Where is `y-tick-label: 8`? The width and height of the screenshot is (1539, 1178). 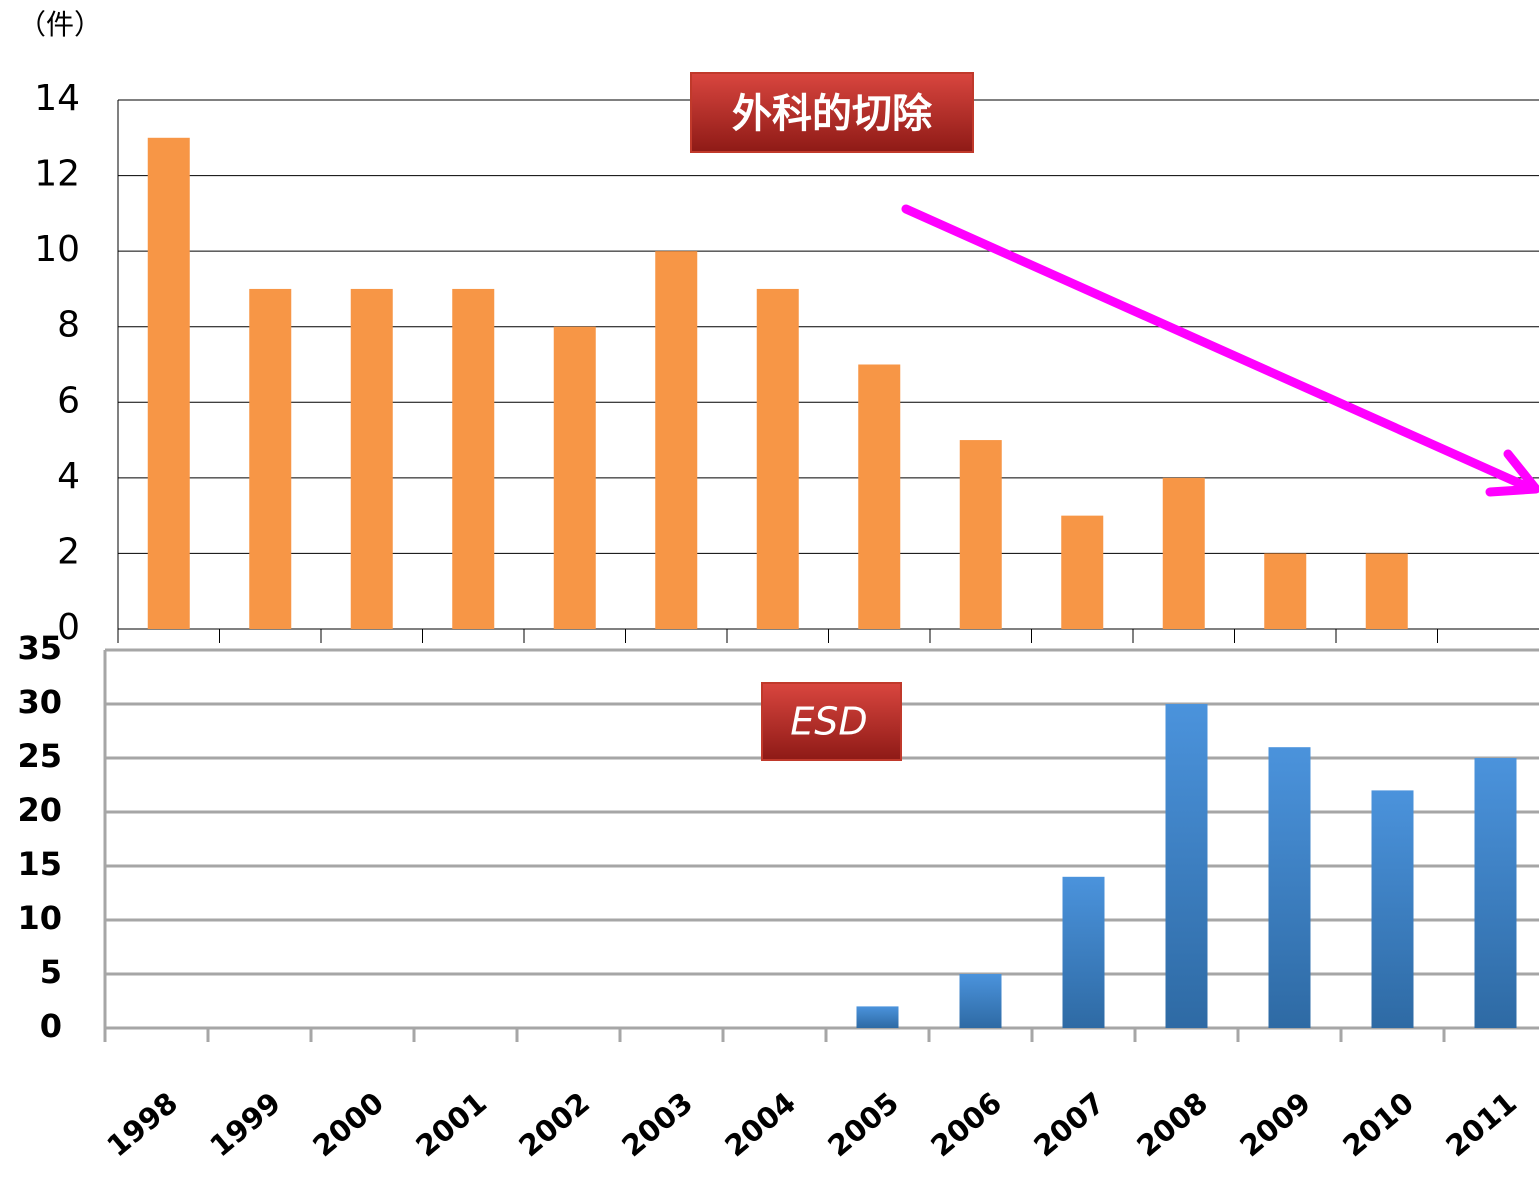 y-tick-label: 8 is located at coordinates (68, 325).